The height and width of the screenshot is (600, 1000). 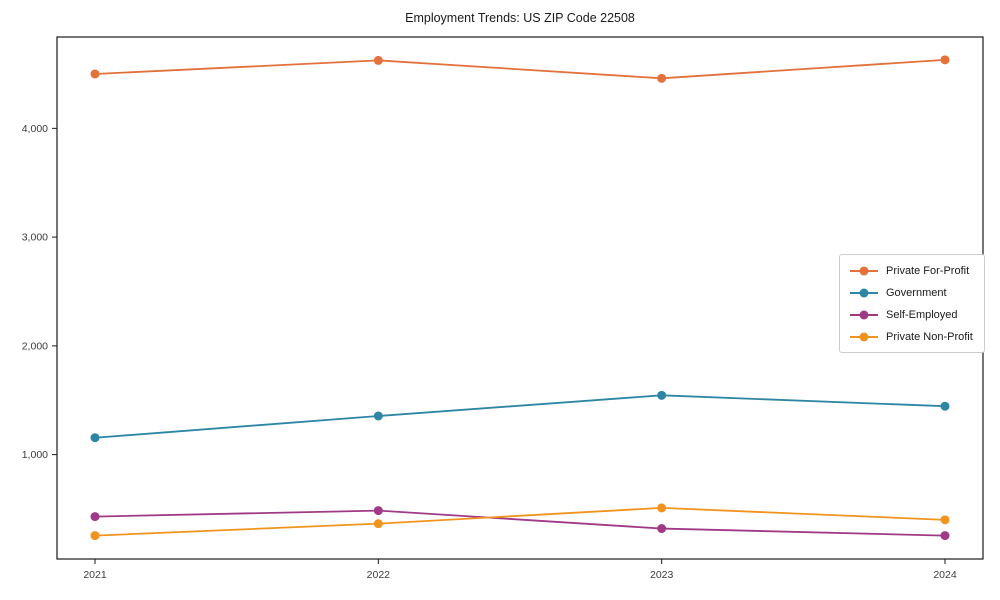 What do you see at coordinates (35, 455) in the screenshot?
I see `y-tick-label: 1,000` at bounding box center [35, 455].